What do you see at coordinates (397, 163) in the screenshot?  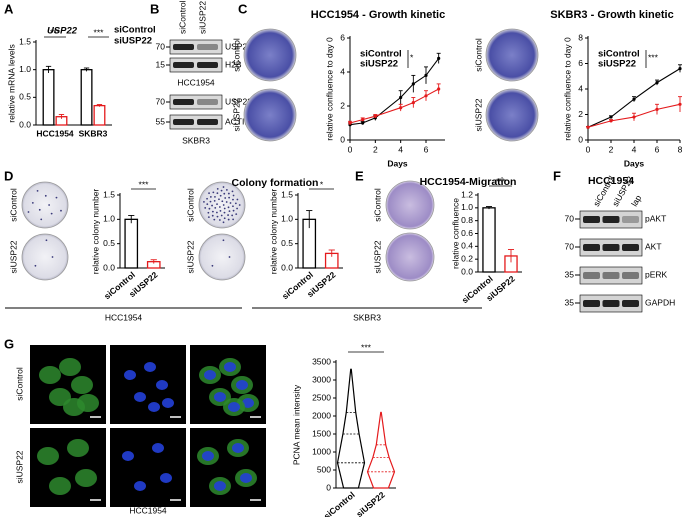 I see `x-axis-label: Days` at bounding box center [397, 163].